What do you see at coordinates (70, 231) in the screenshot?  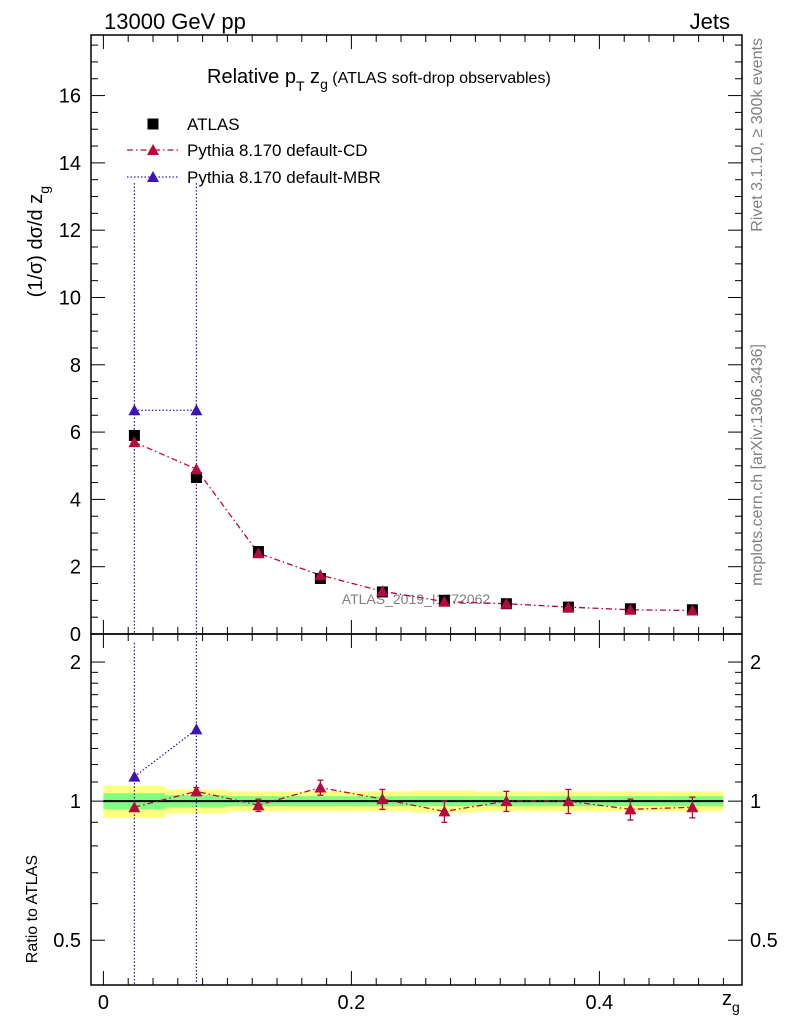 I see `y-tick-label: 12` at bounding box center [70, 231].